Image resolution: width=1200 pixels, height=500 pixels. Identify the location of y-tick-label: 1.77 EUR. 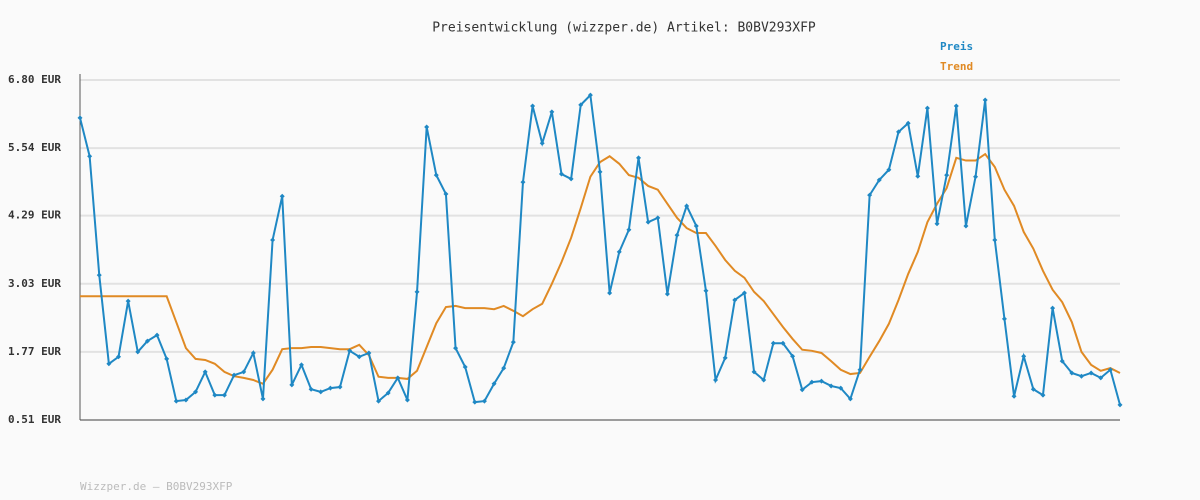
(34, 351).